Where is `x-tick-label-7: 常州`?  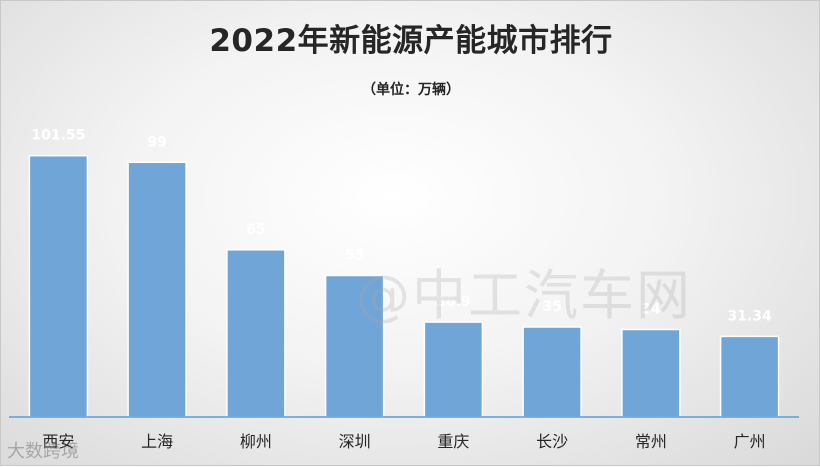 x-tick-label-7: 常州 is located at coordinates (651, 441).